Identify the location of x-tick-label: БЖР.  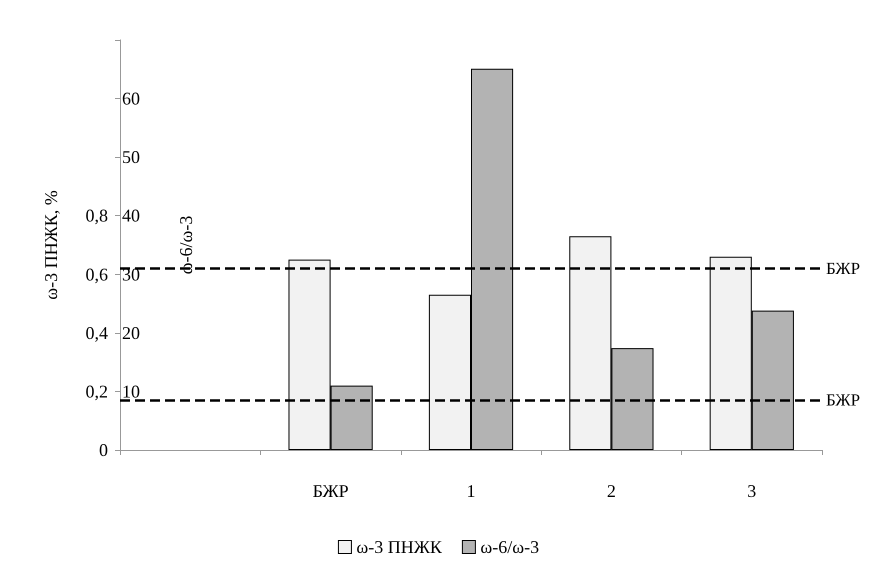
(330, 491).